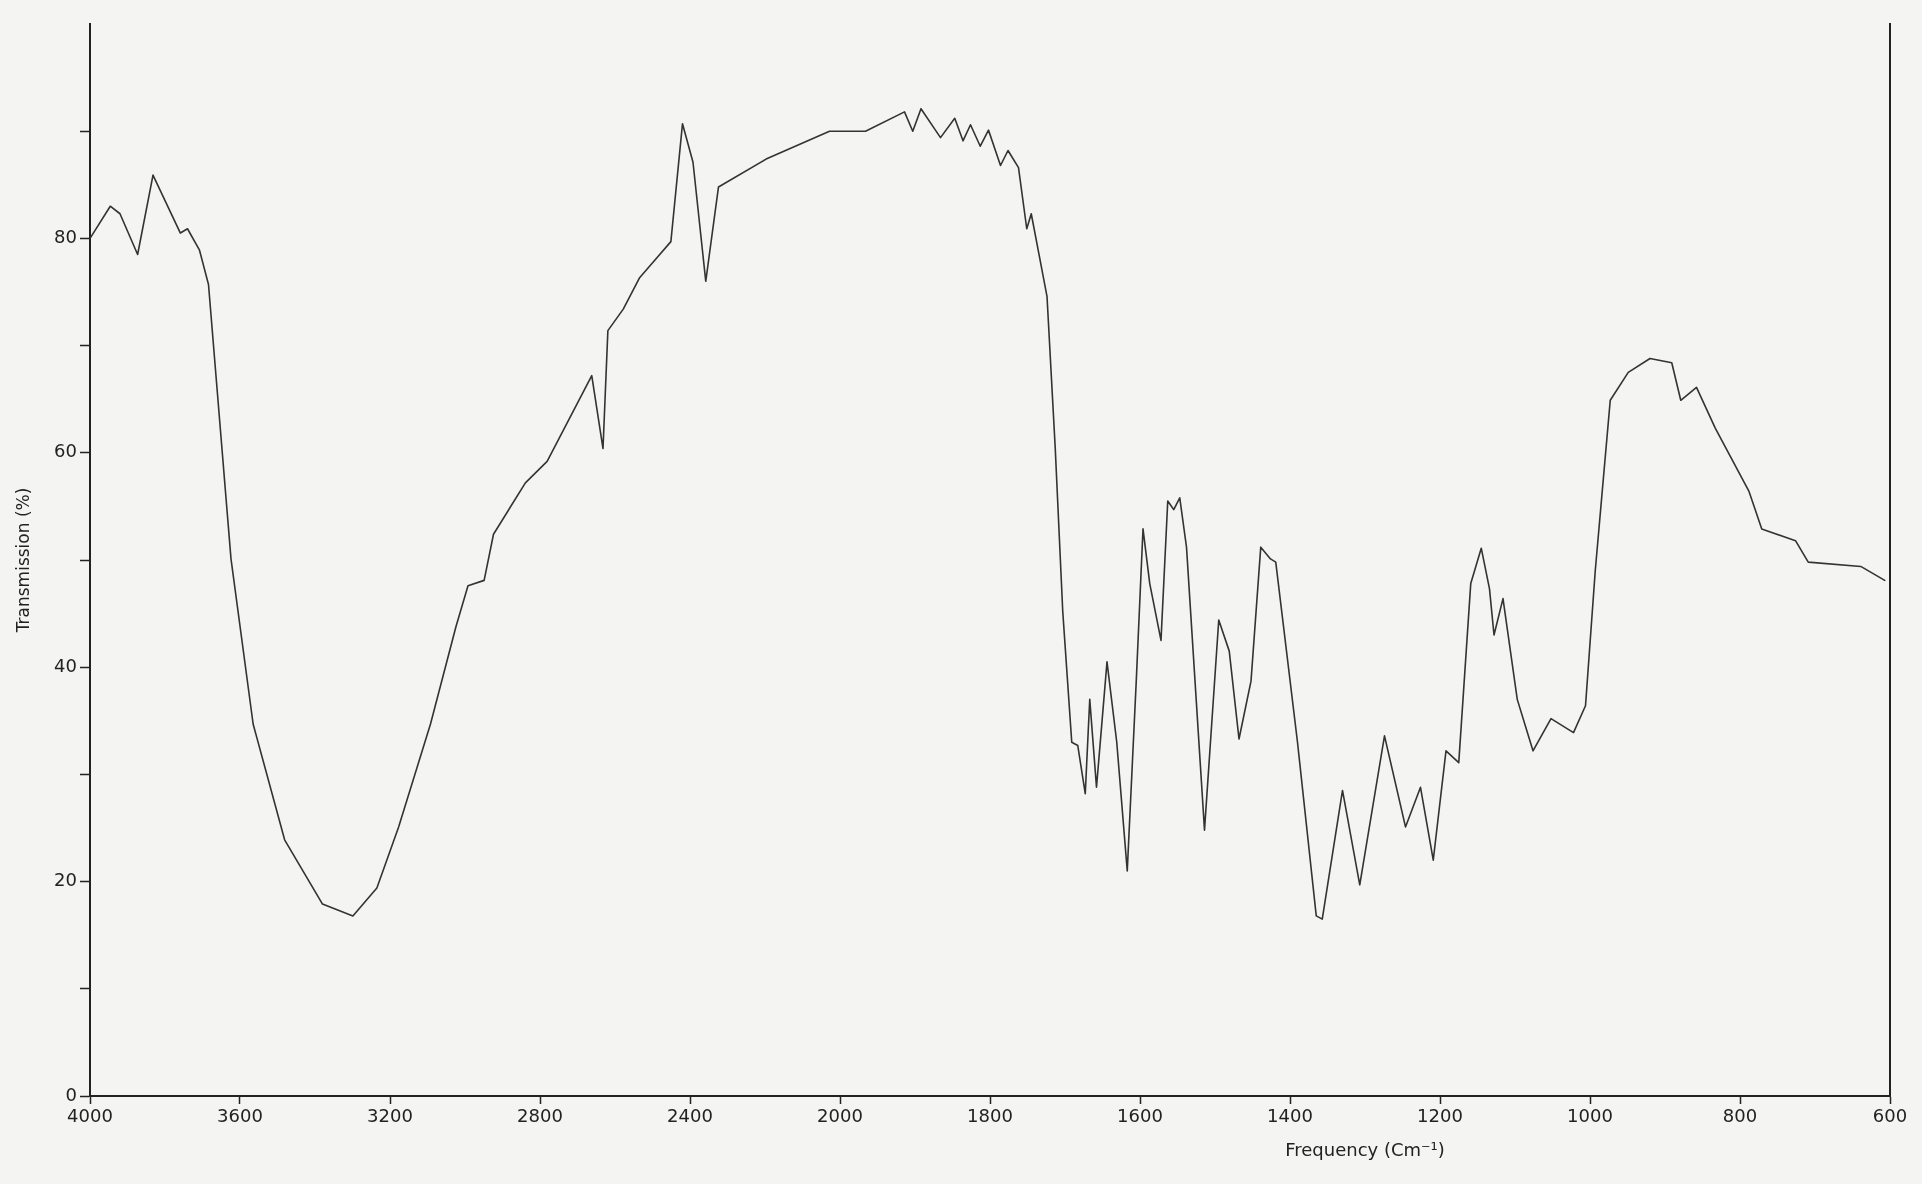  Describe the element at coordinates (65, 451) in the screenshot. I see `y-tick-label: 60` at that location.